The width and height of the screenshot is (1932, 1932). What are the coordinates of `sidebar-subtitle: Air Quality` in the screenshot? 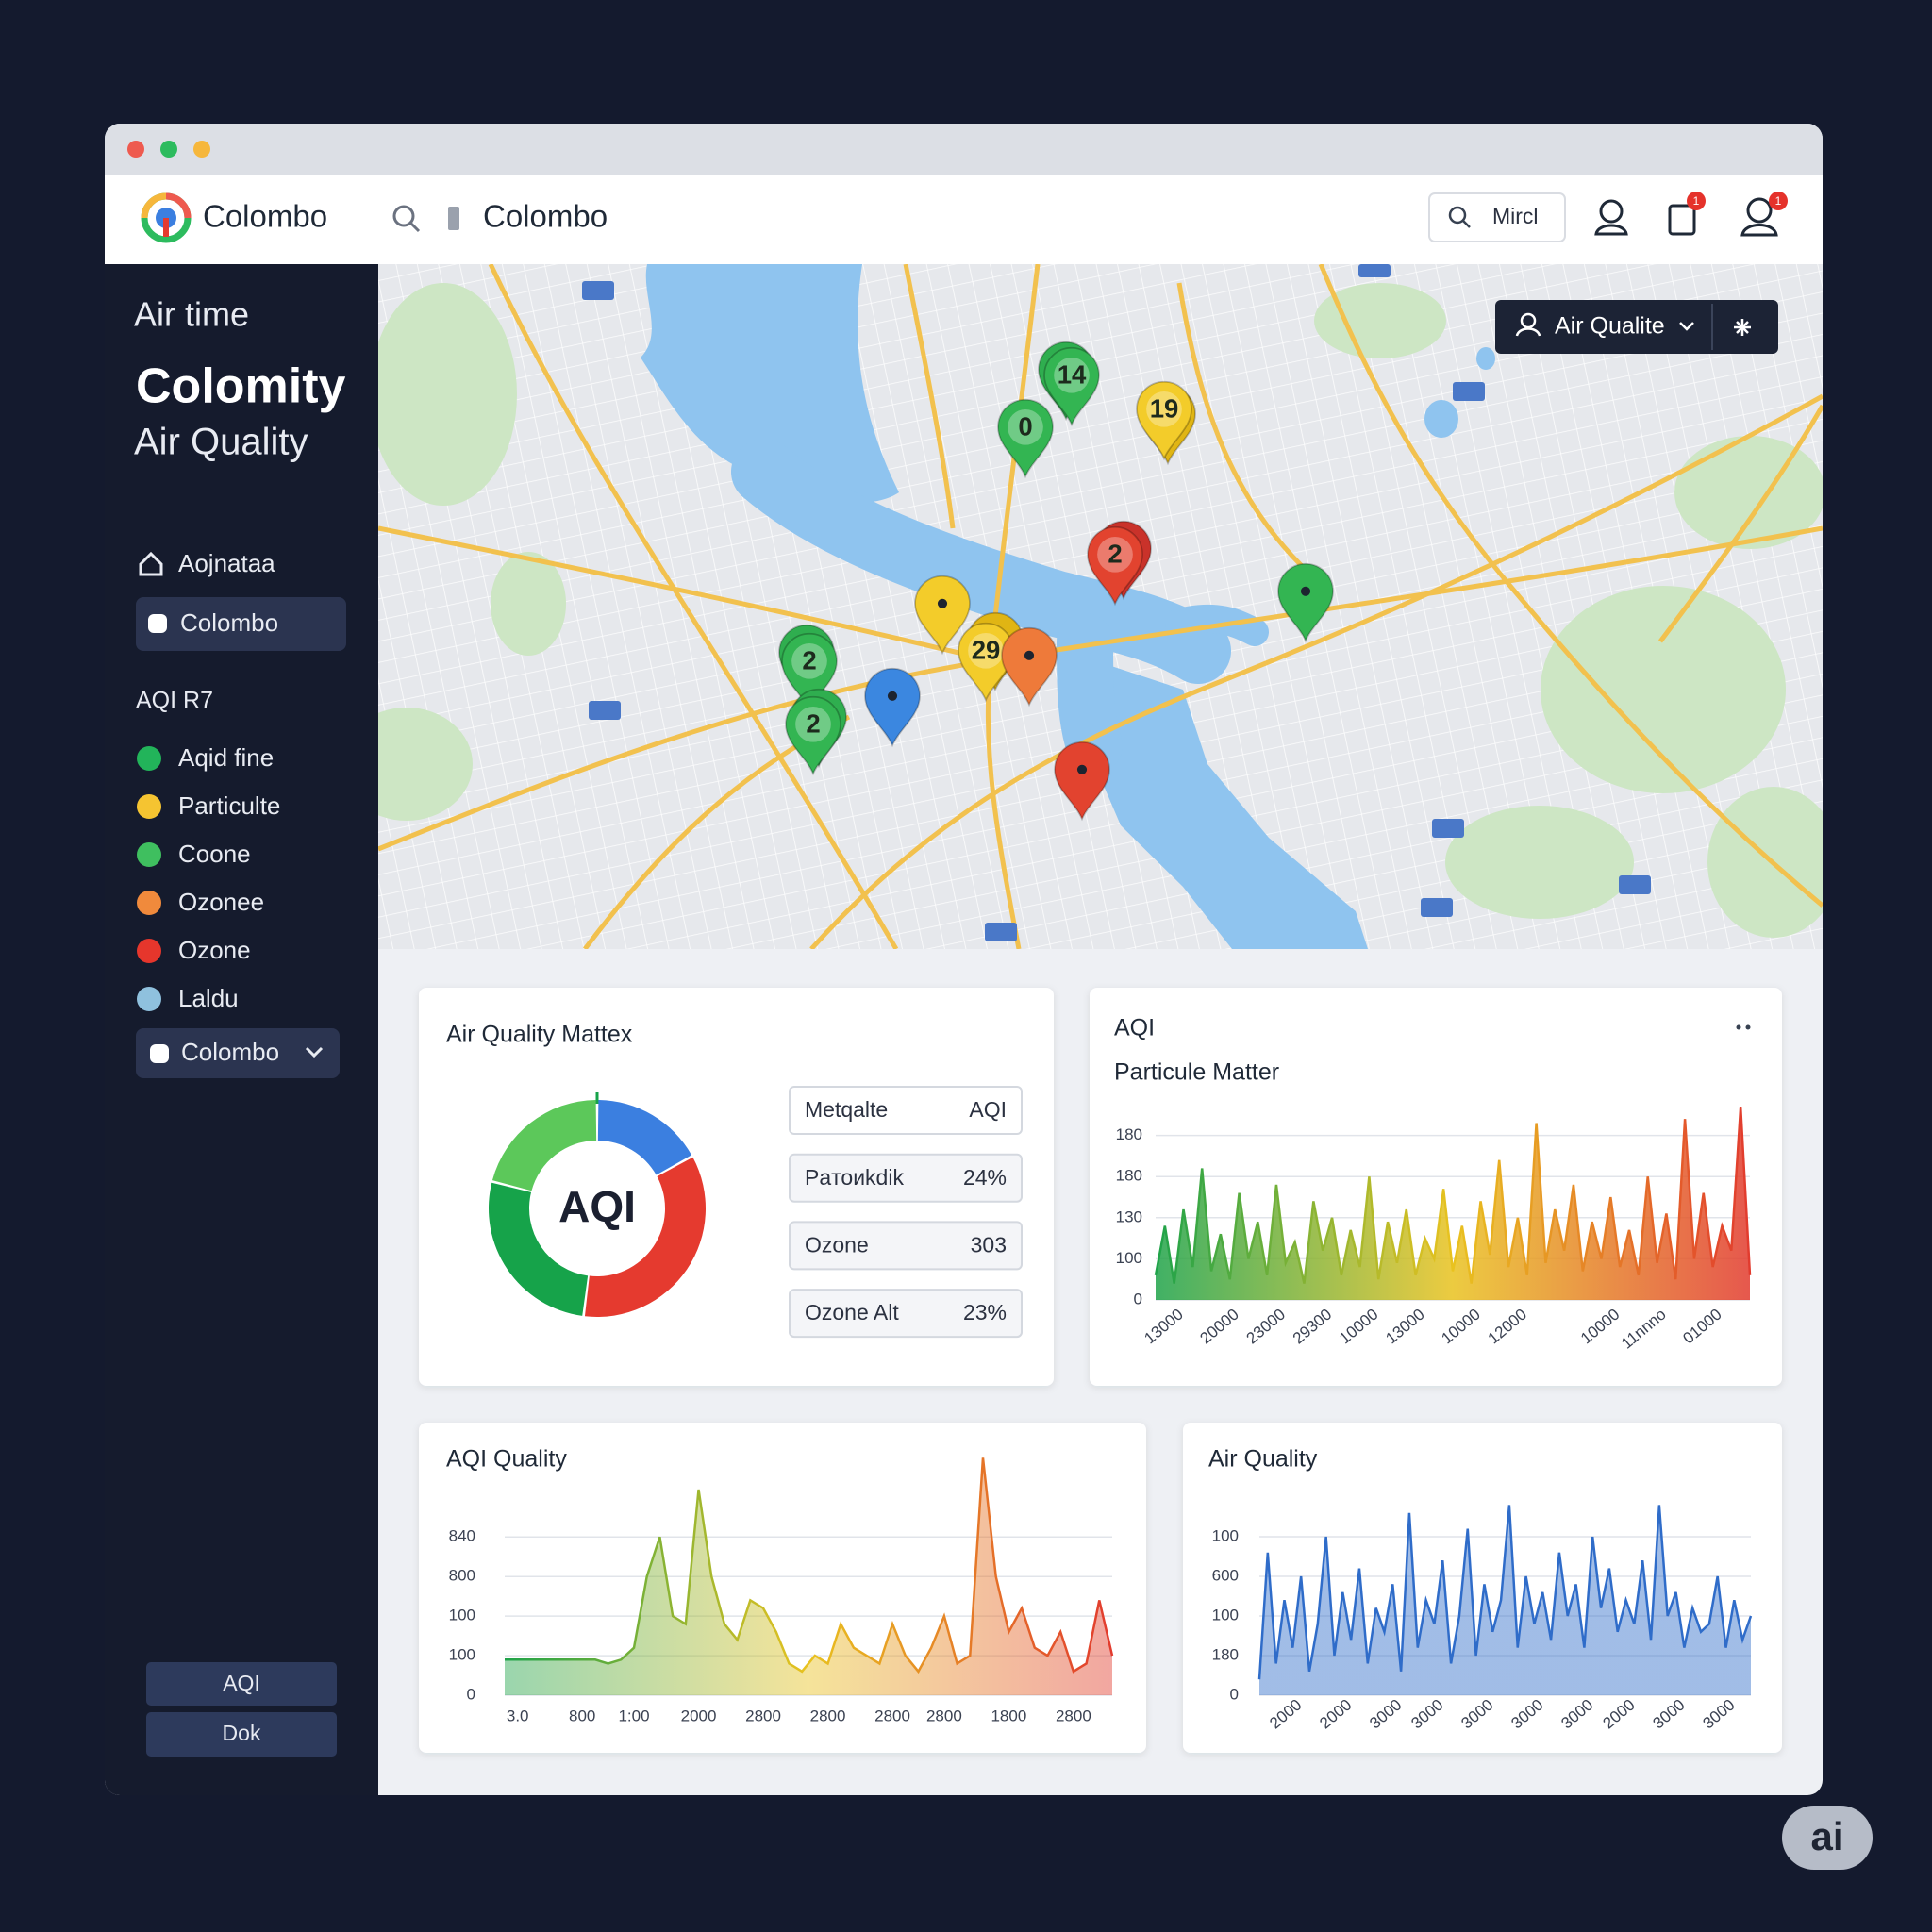 It's located at (221, 443).